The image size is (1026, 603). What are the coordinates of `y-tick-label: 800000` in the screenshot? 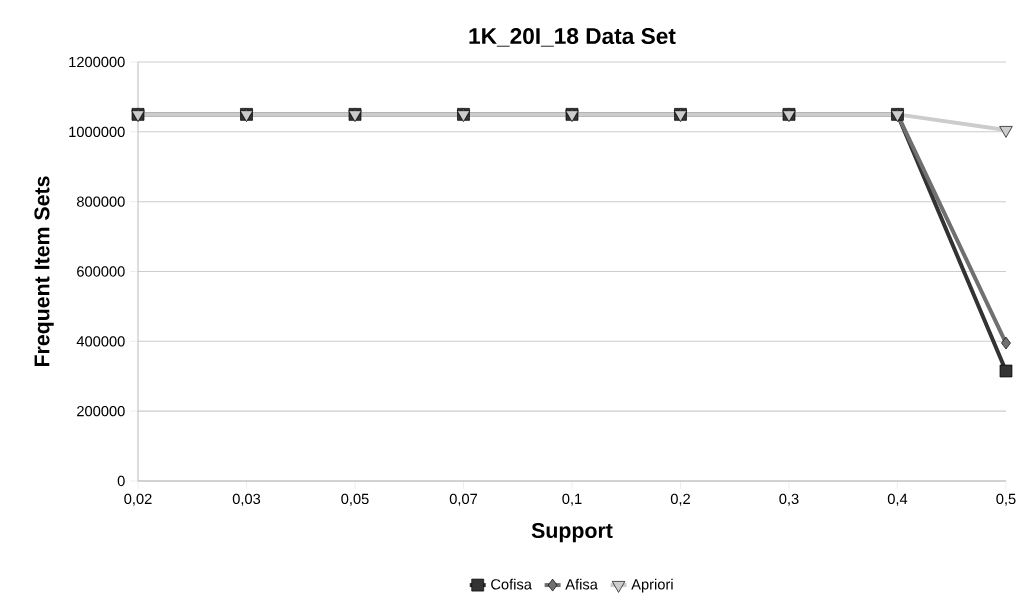 It's located at (100, 201).